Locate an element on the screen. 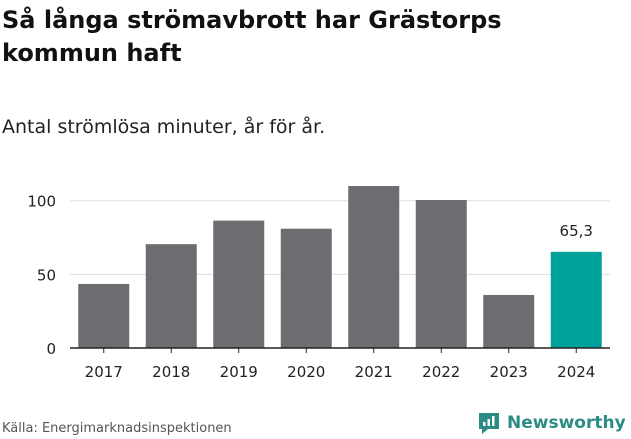 Image resolution: width=631 pixels, height=439 pixels. bar-2018 is located at coordinates (171, 296).